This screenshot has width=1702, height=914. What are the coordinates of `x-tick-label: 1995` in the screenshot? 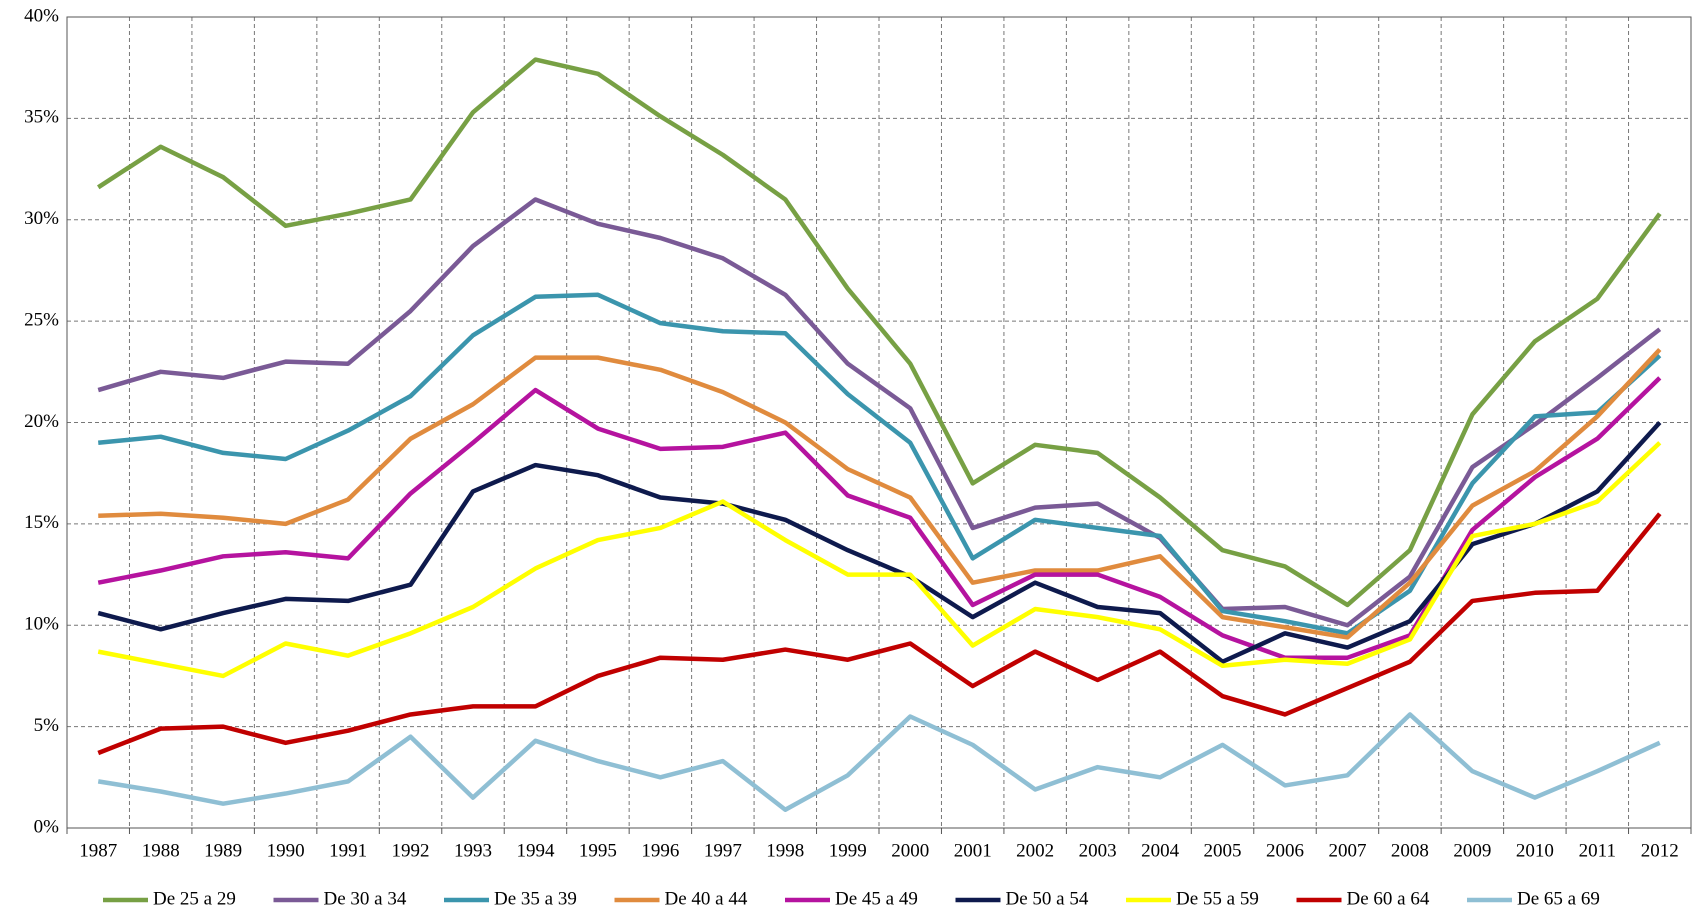 It's located at (598, 850).